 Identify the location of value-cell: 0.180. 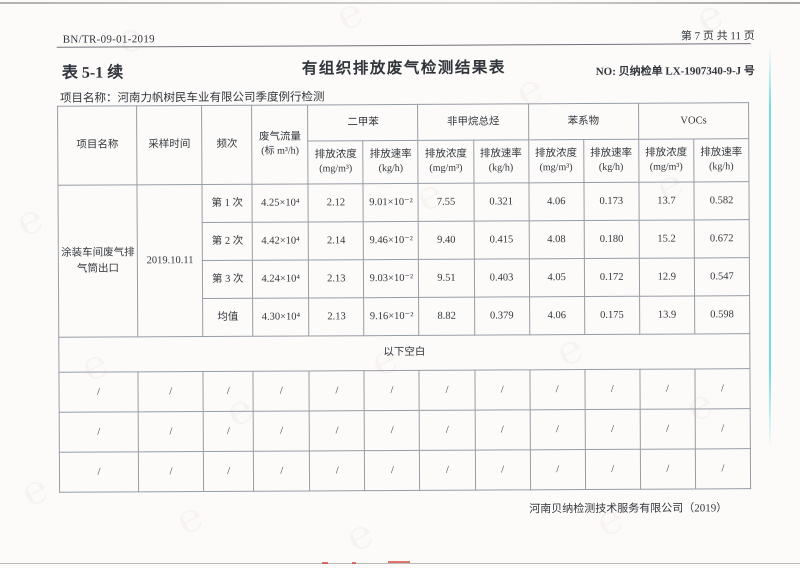
(611, 239).